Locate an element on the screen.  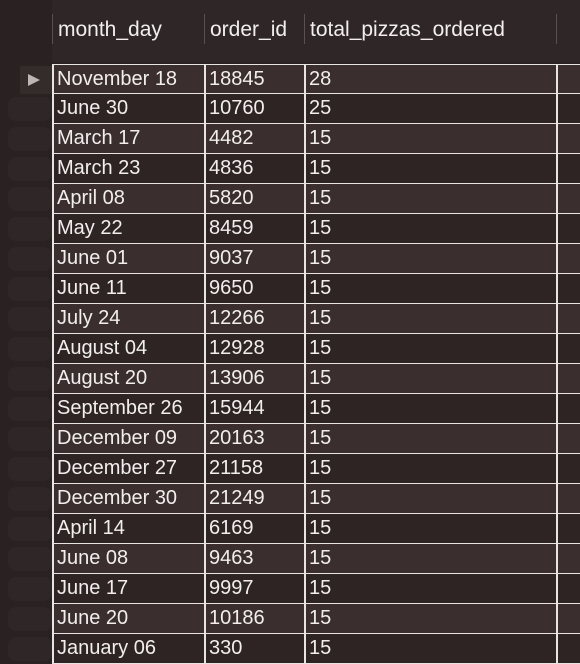
cell-month-day: March 23 is located at coordinates (99, 168).